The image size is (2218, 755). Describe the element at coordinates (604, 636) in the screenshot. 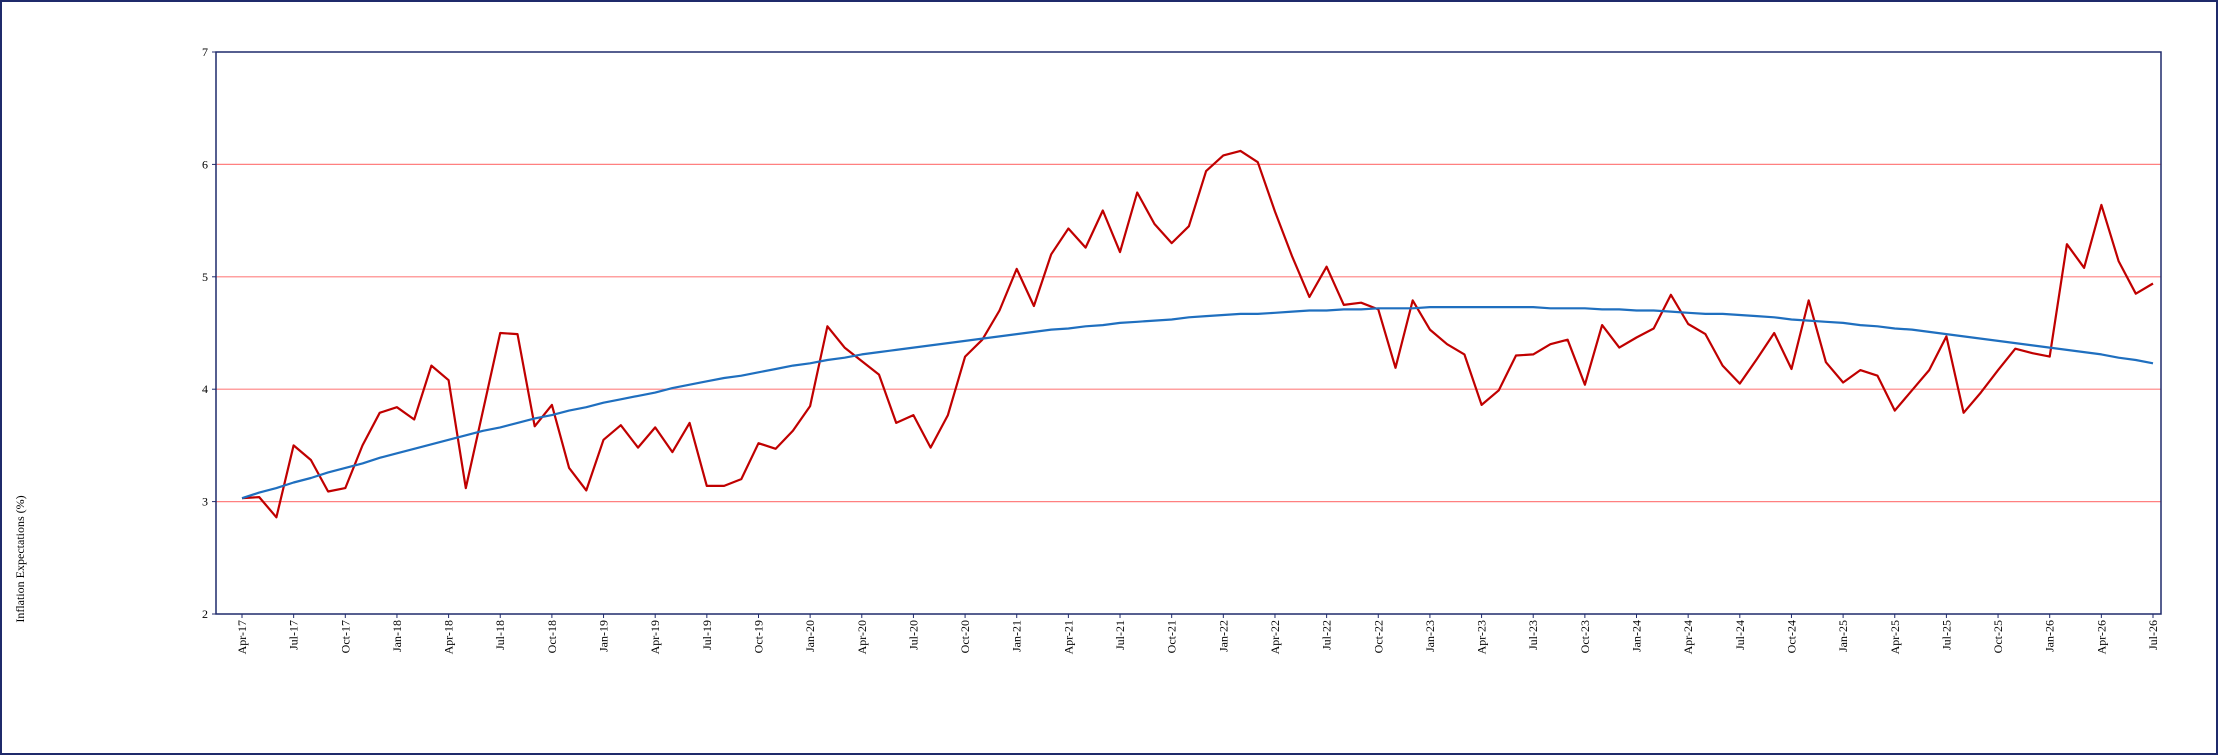

I see `x-tick-label: Jan-19` at that location.